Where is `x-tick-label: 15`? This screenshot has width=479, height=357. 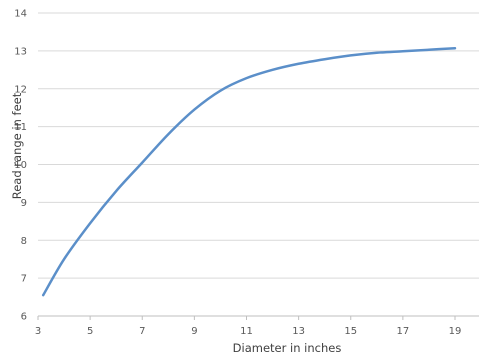
x-tick-label: 15 is located at coordinates (350, 331).